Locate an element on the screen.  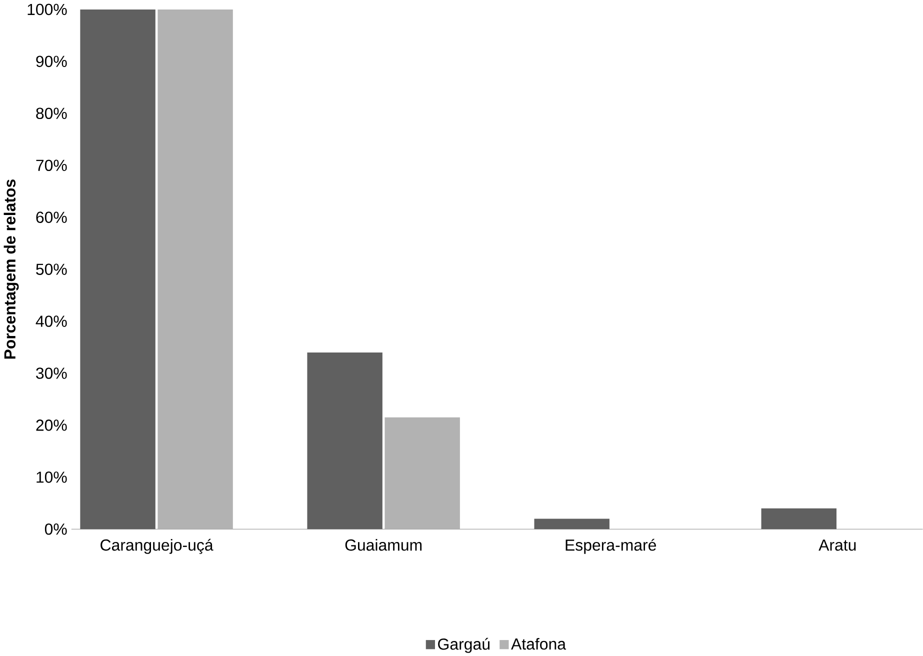
y-tick-label: 70% is located at coordinates (51, 166).